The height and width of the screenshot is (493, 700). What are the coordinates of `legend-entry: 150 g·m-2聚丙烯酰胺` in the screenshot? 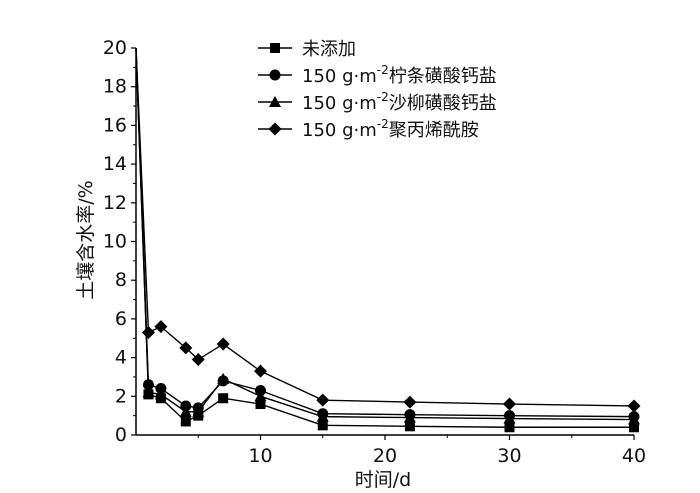 It's located at (368, 129).